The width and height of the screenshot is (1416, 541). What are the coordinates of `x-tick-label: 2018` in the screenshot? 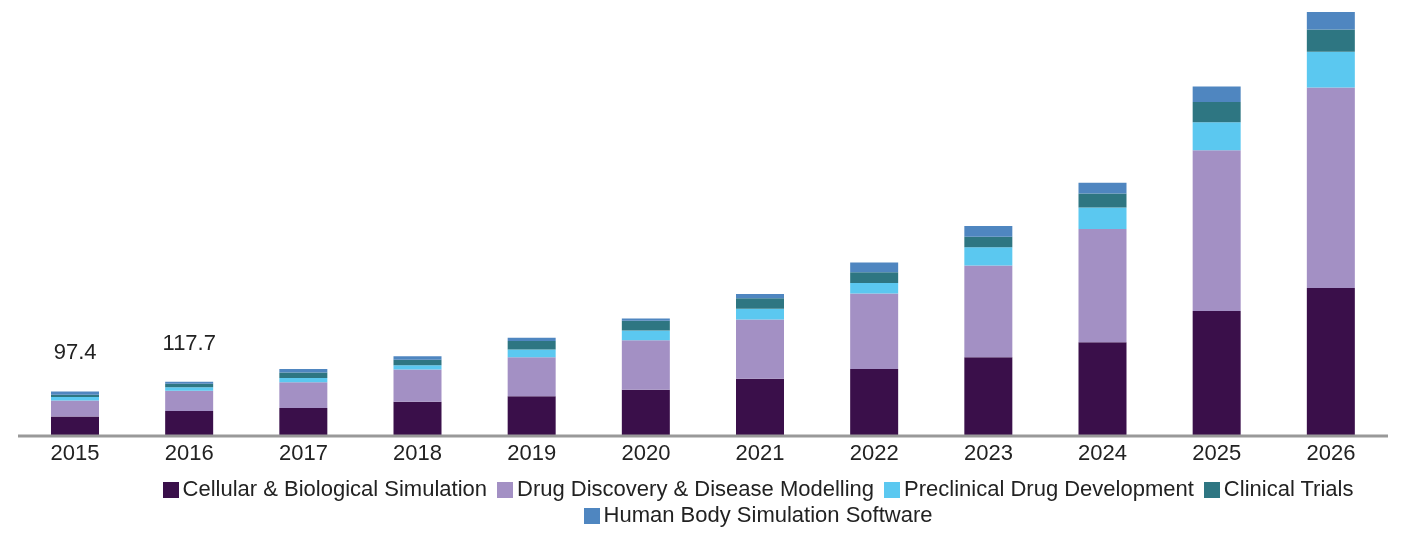 It's located at (418, 452).